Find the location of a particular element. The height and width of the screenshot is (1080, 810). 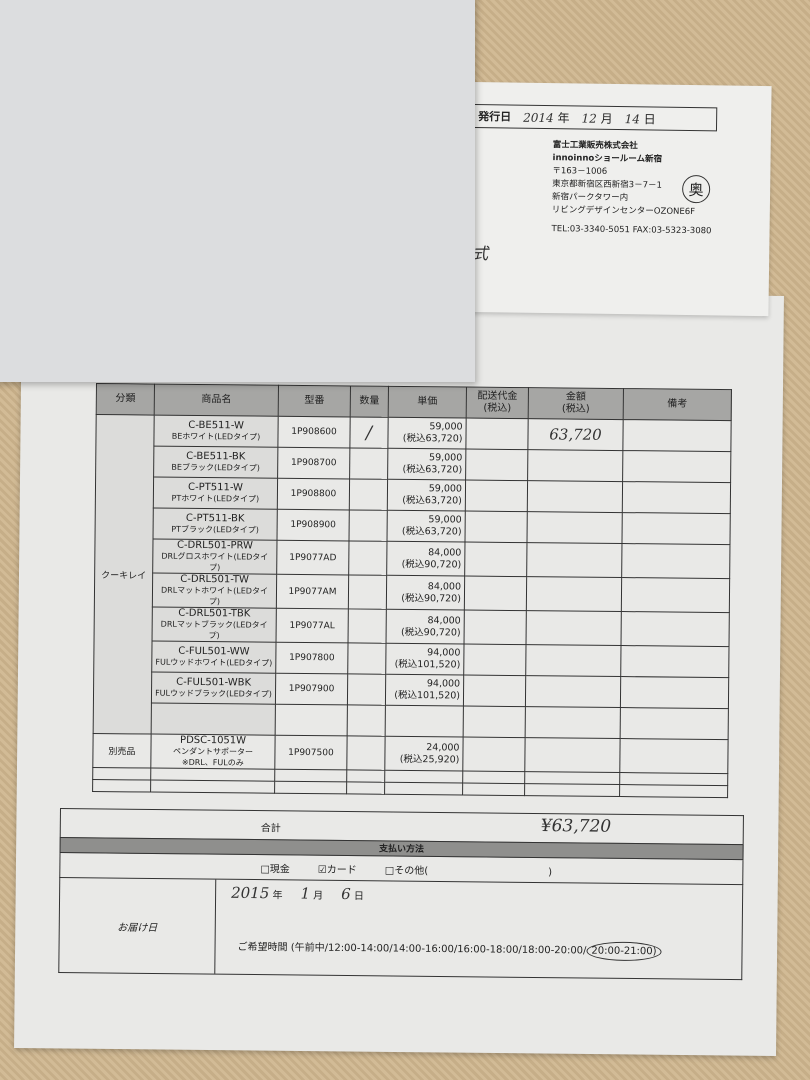

product-name-cell: C-PT511-BK PTブラック(LEDタイプ) is located at coordinates (215, 524).